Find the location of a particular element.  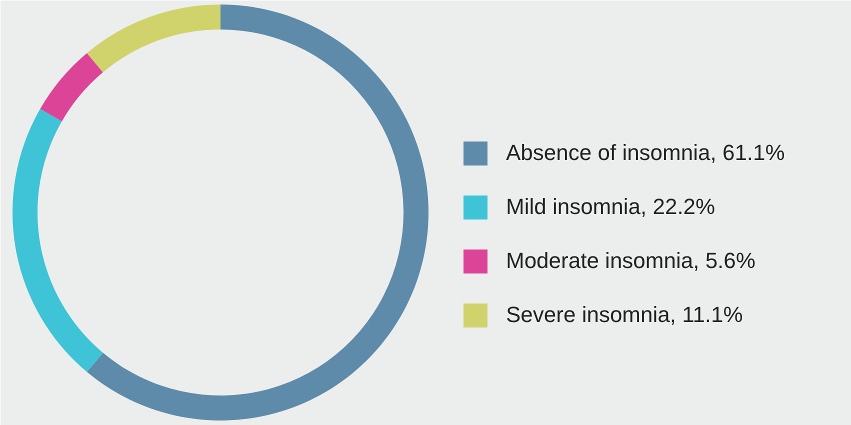

legend-label: Moderate insomnia, 5.6% is located at coordinates (631, 261).